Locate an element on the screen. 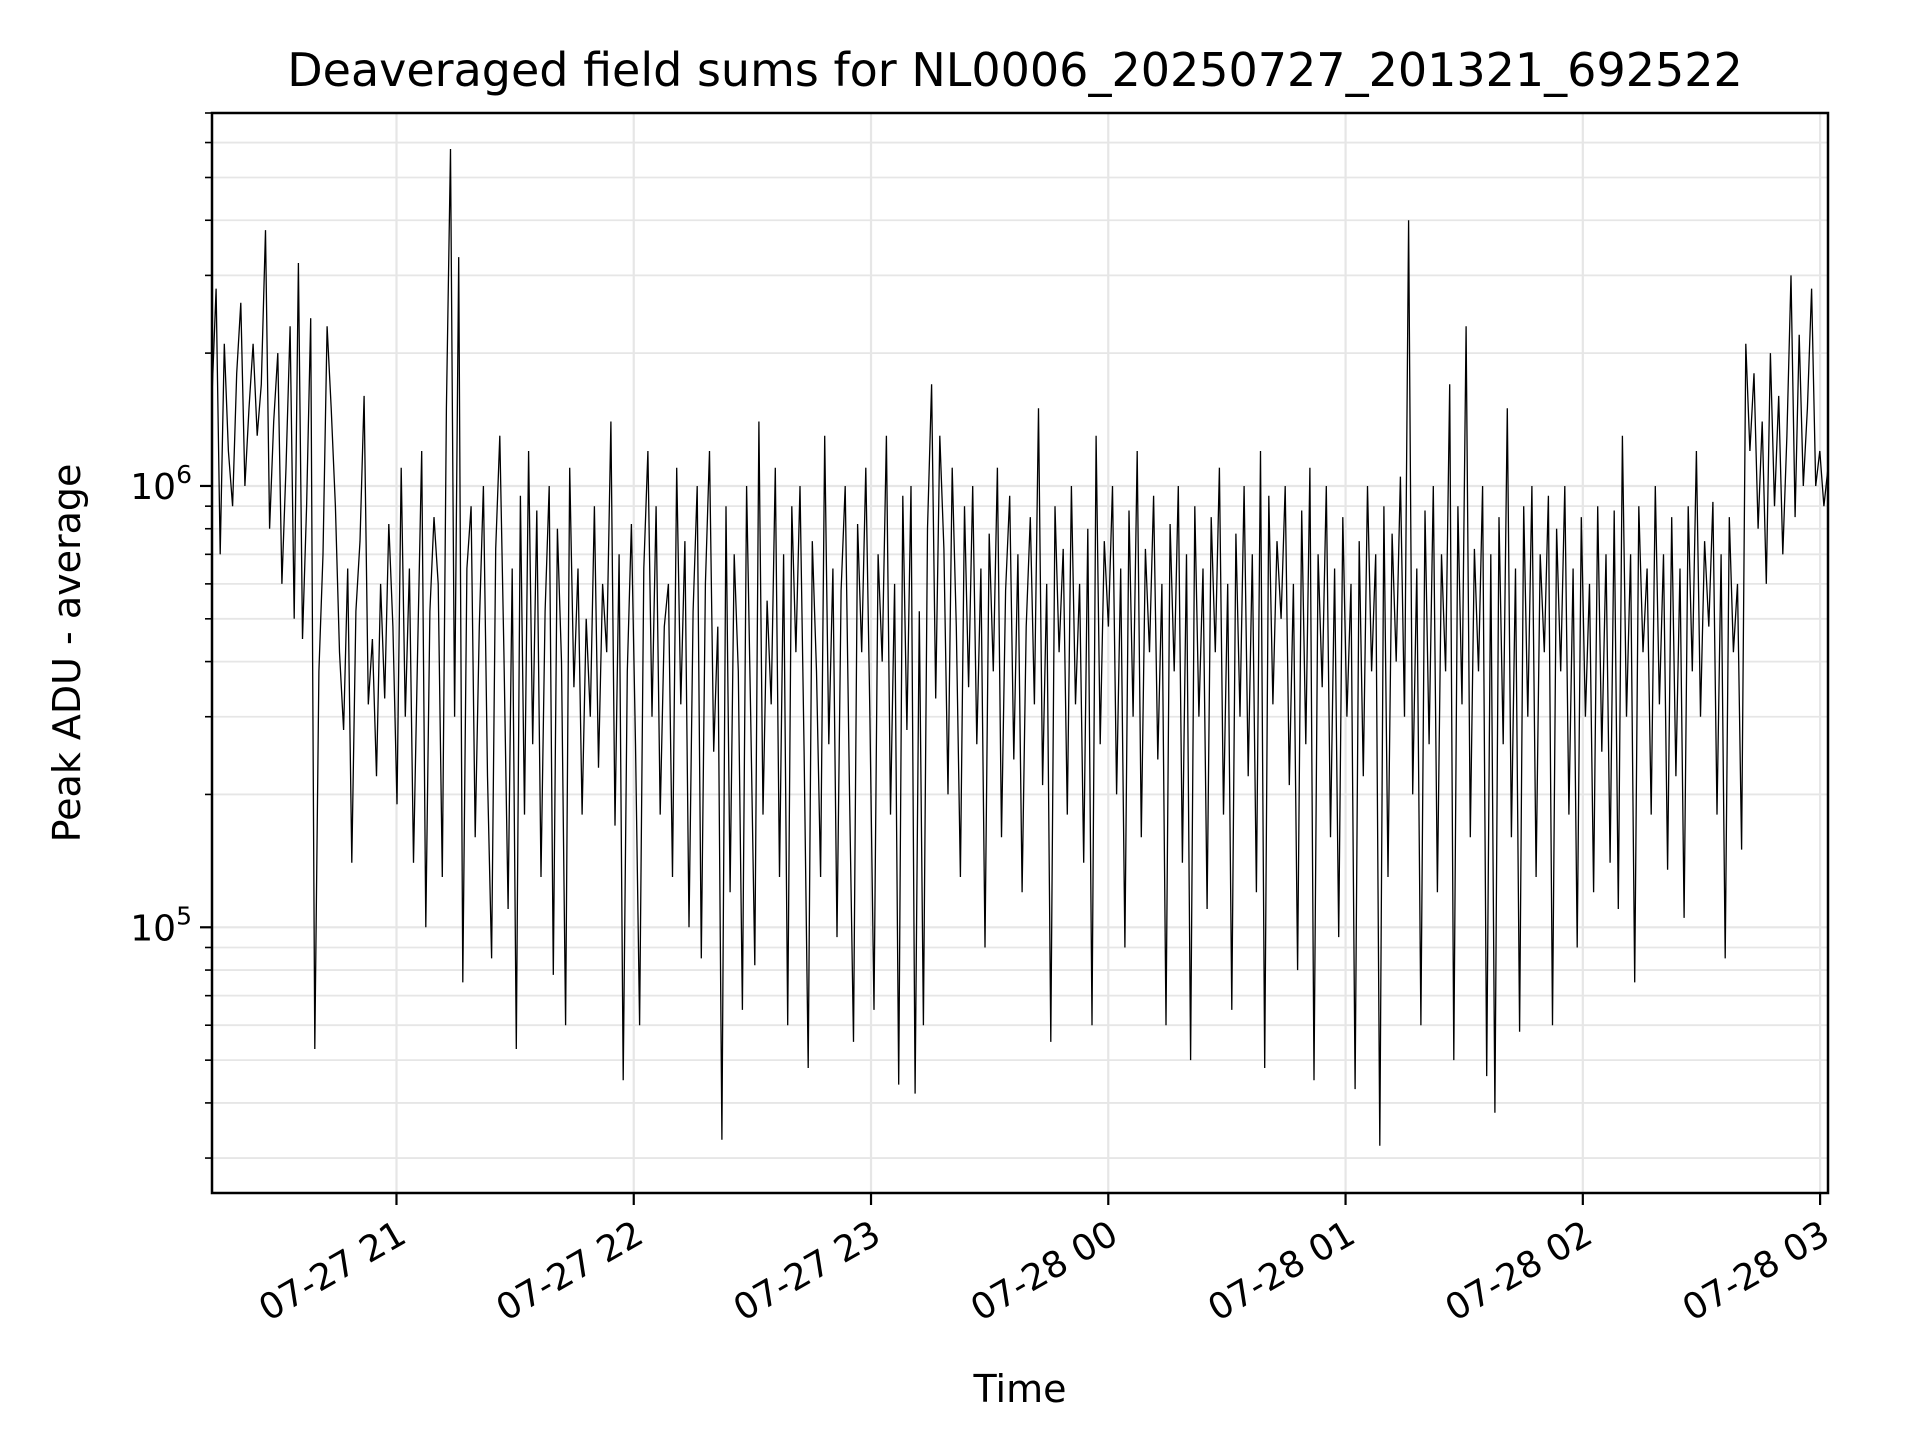  y-tick-exponent: 6 is located at coordinates (184, 474).